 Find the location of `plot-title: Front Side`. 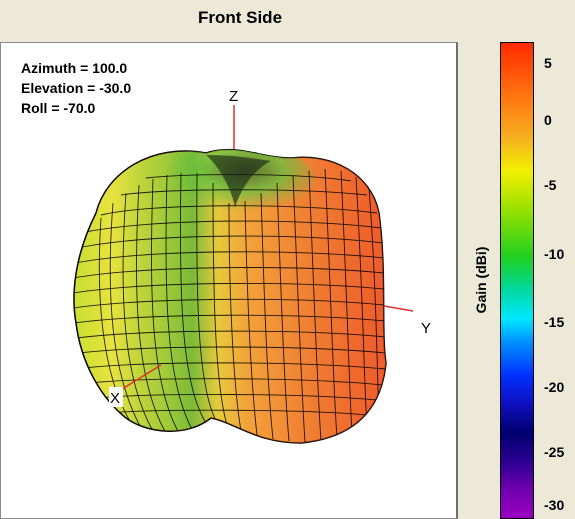

plot-title: Front Side is located at coordinates (240, 17).